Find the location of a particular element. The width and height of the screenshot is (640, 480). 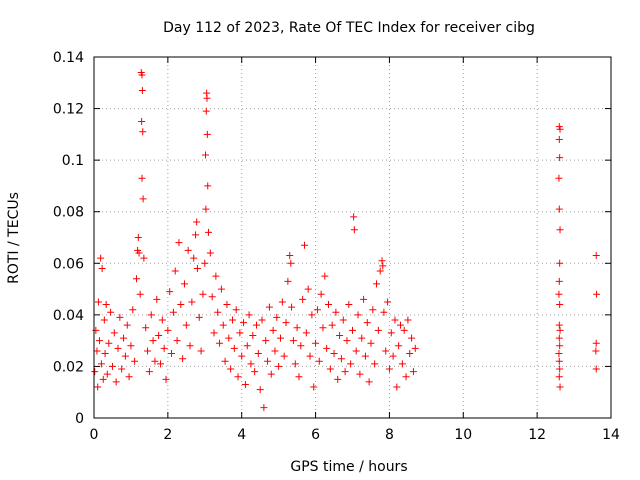

x-tick-label: 8 is located at coordinates (389, 435).